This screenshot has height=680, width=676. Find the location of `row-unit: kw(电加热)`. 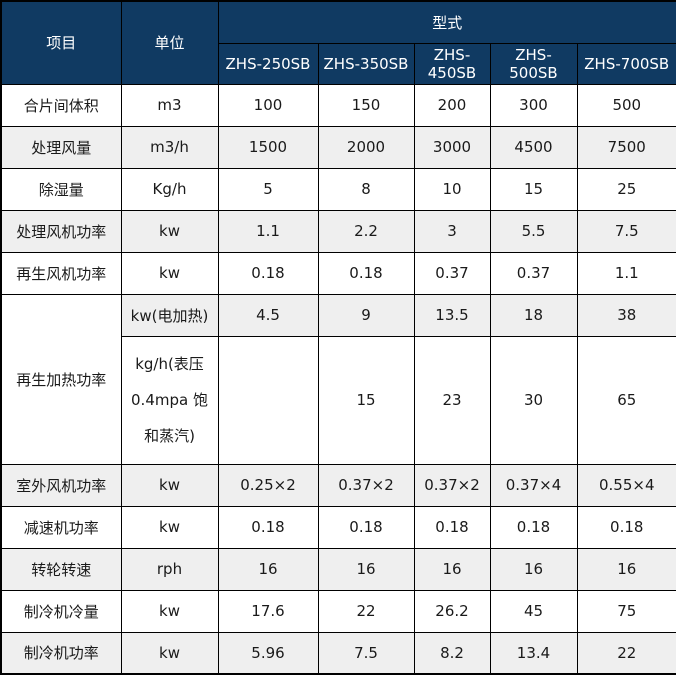

row-unit: kw(电加热) is located at coordinates (169, 315).